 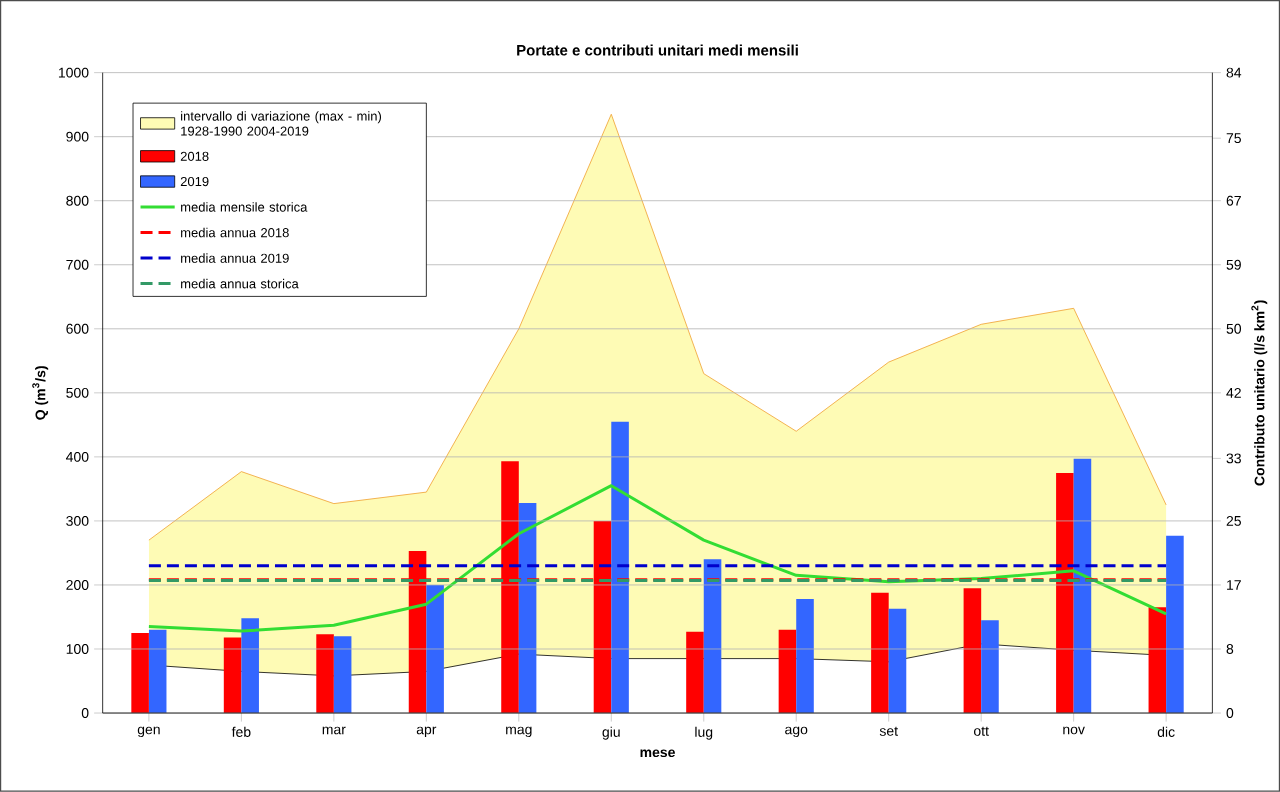 I want to click on x-tick-label: feb, so click(x=241, y=732).